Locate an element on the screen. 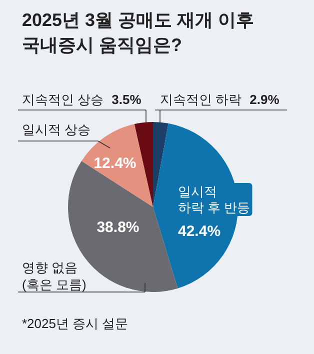 This screenshot has width=314, height=354. data-label: 2.9% is located at coordinates (265, 99).